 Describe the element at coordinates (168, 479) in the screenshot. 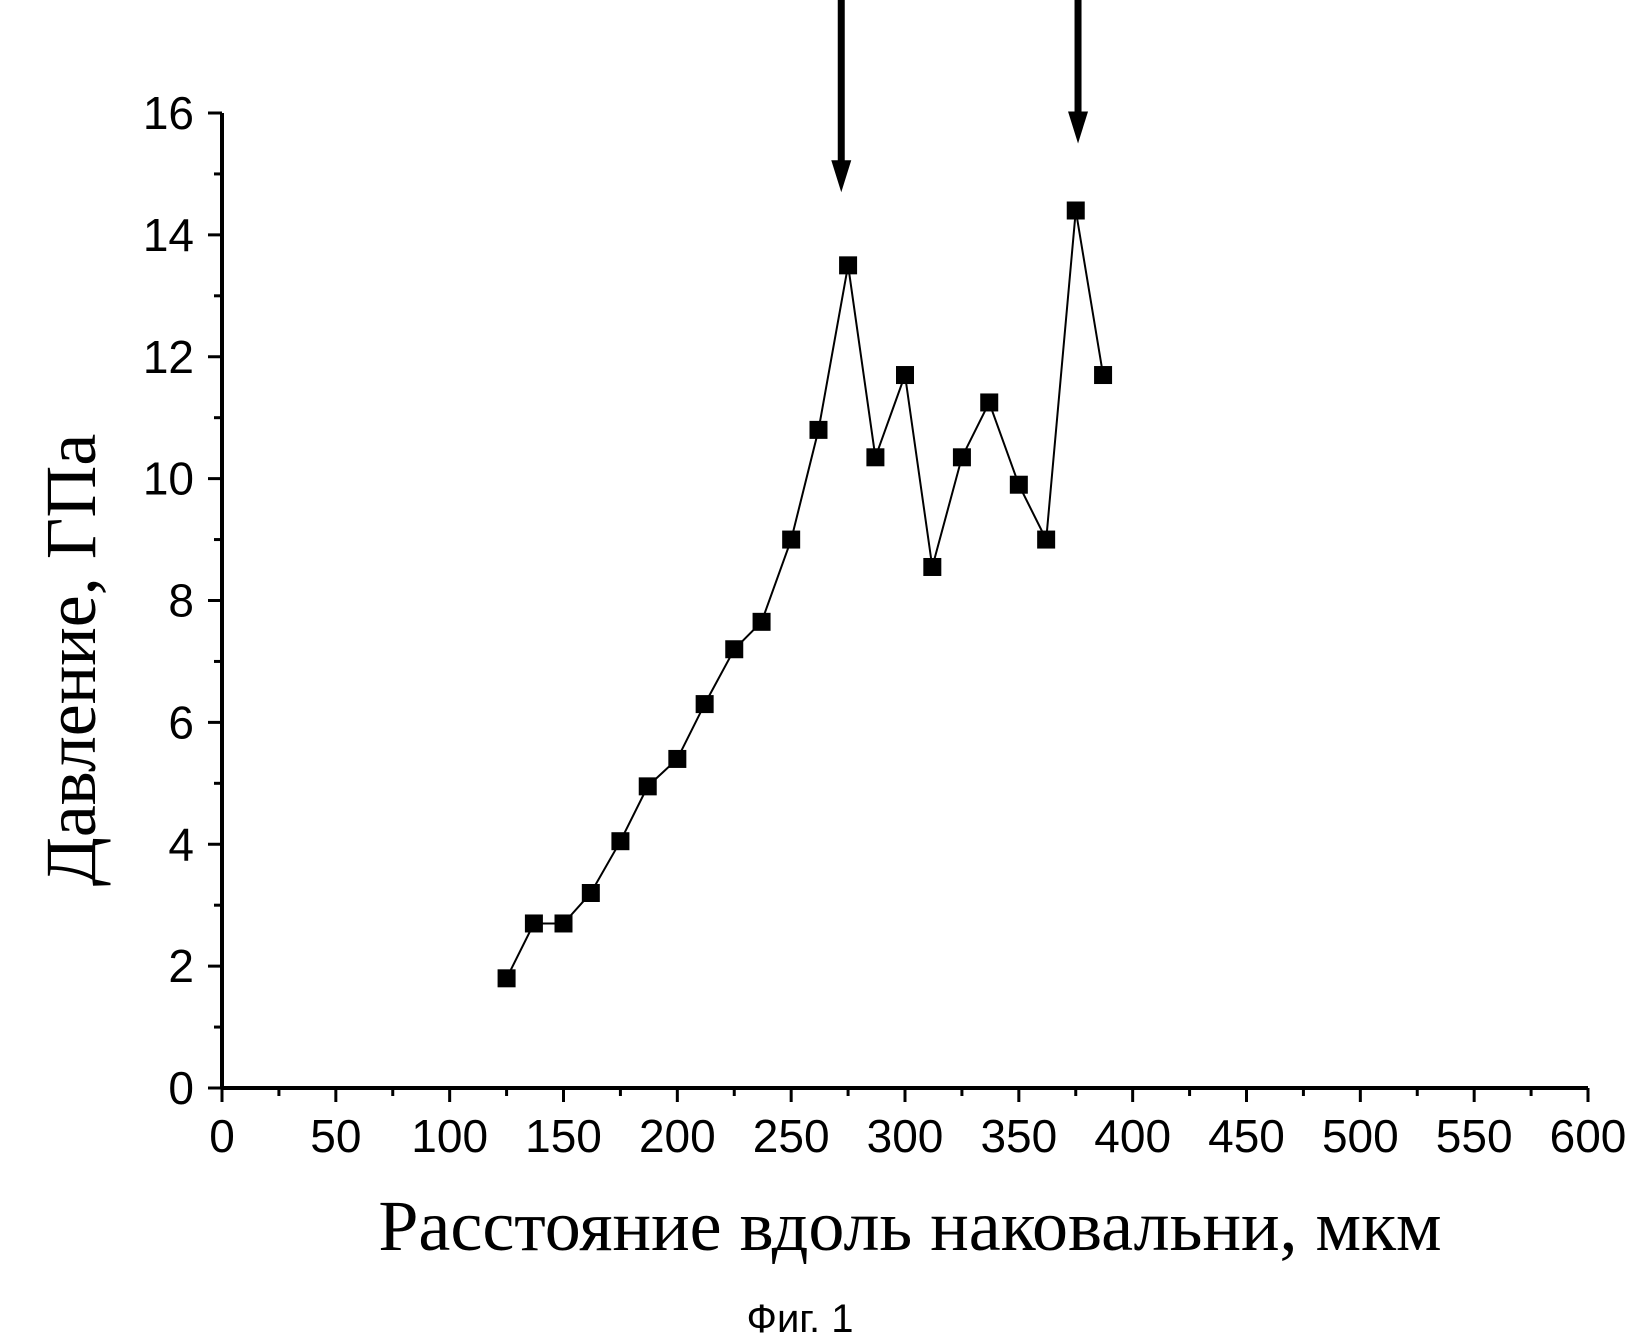

I see `y-tick-label: 10` at that location.